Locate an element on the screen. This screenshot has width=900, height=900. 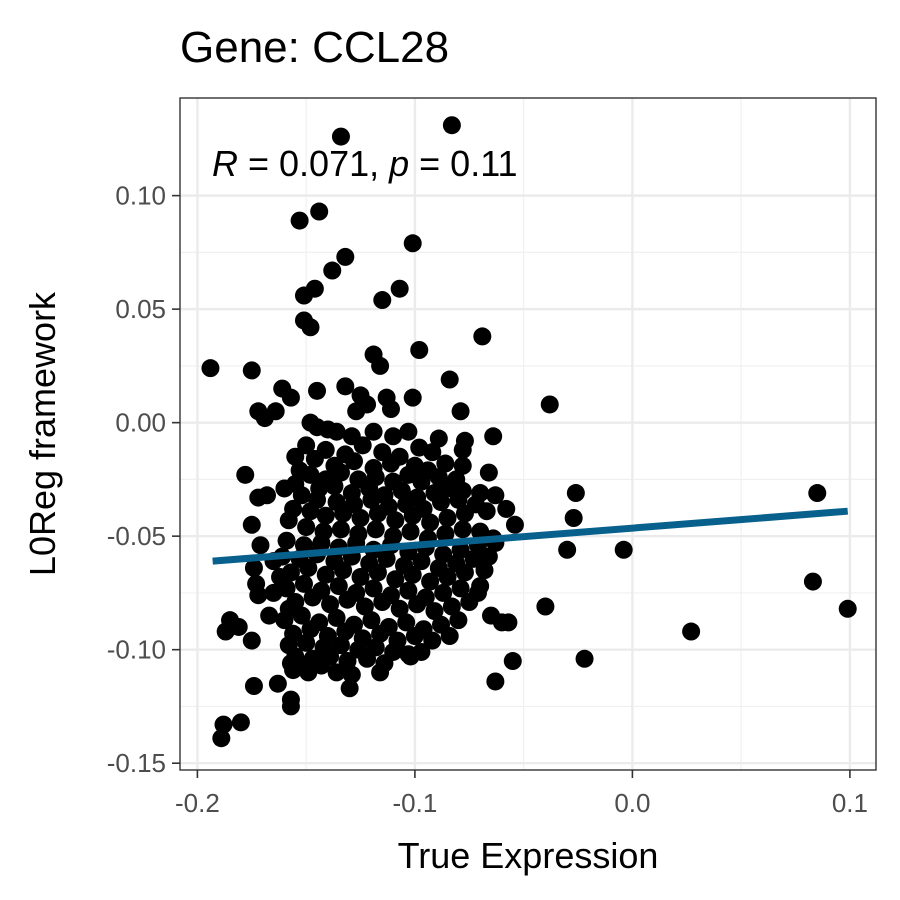
y-tick-label: 0.10 is located at coordinates (140, 196).